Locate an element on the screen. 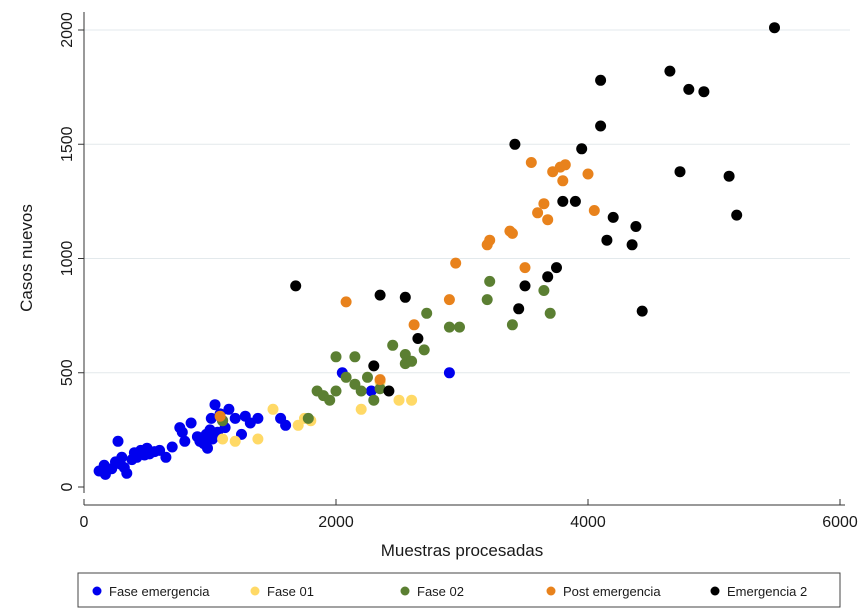 The width and height of the screenshot is (867, 608). x-axis-title: Muestras procesadas is located at coordinates (462, 550).